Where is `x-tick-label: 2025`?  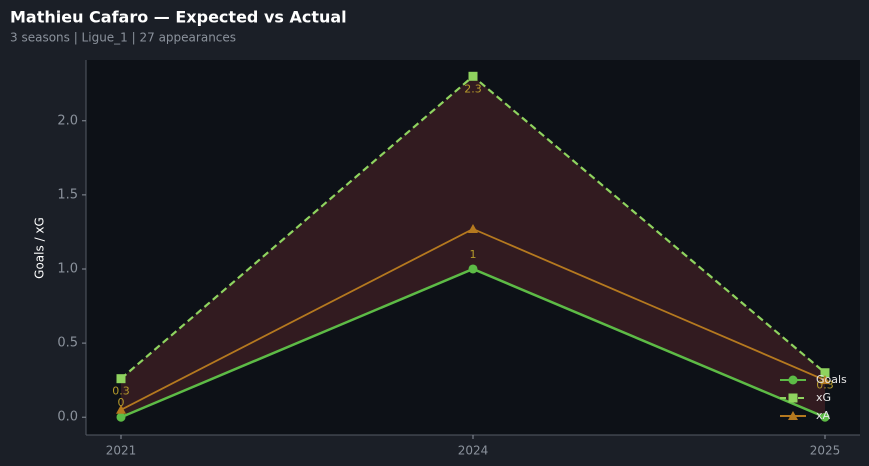 x-tick-label: 2025 is located at coordinates (825, 451).